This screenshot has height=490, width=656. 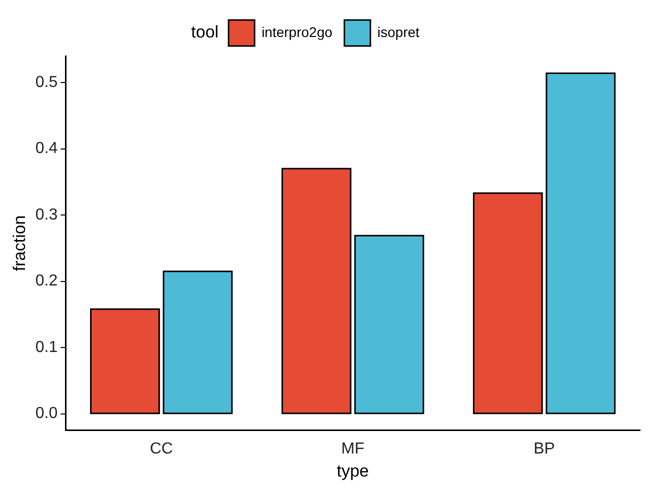 What do you see at coordinates (46, 281) in the screenshot?
I see `y-tick-label: 0.2` at bounding box center [46, 281].